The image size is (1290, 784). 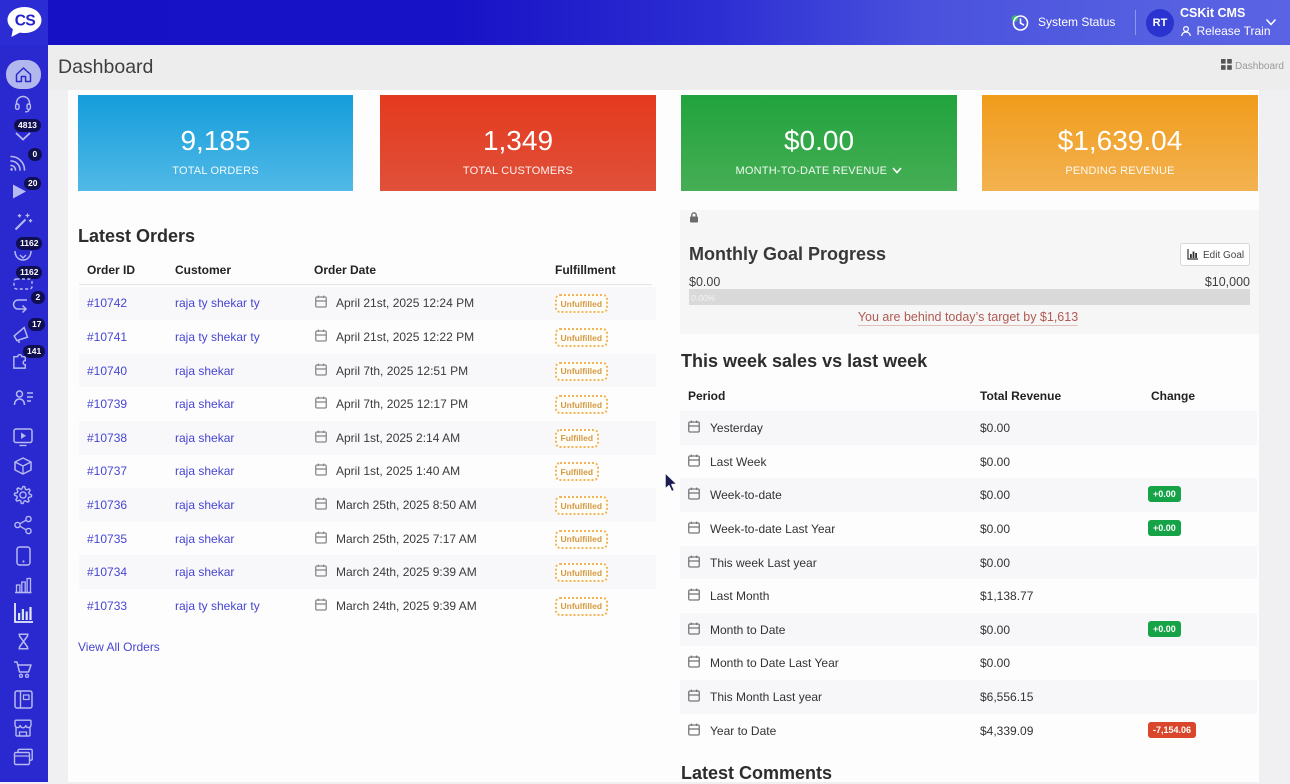 What do you see at coordinates (25, 21) in the screenshot?
I see `svg-text: CS` at bounding box center [25, 21].